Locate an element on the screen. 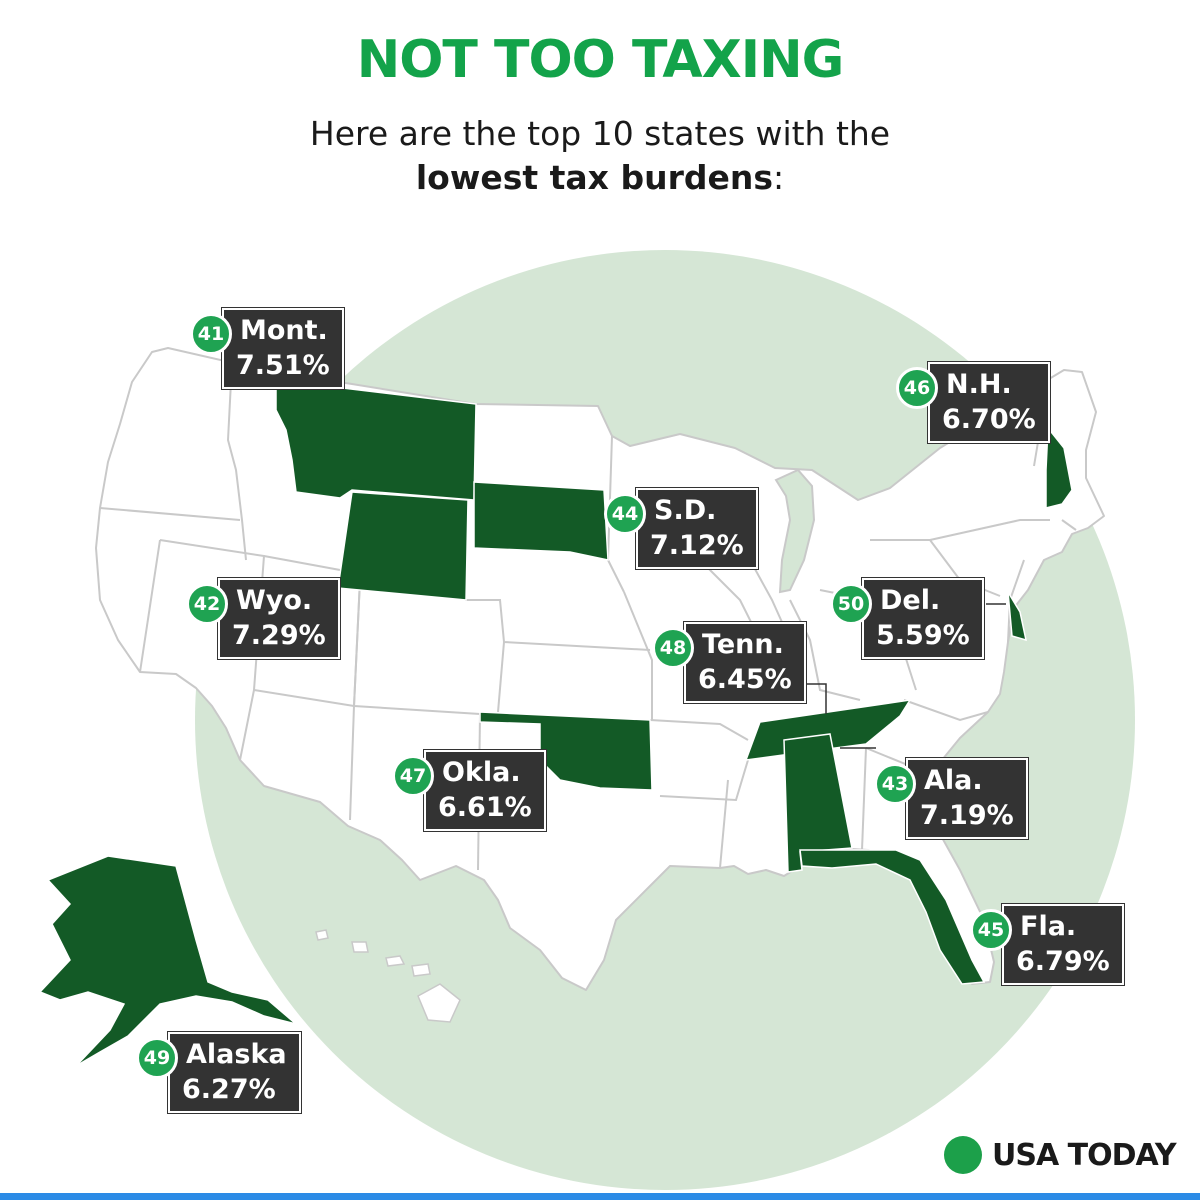 The width and height of the screenshot is (1200, 1200). state-new-hampshire is located at coordinates (1059, 467).